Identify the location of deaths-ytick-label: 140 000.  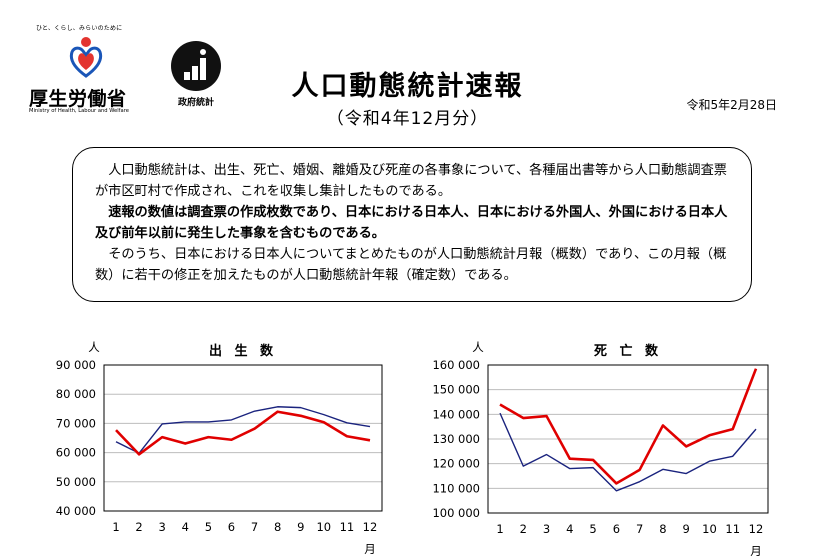
(456, 414).